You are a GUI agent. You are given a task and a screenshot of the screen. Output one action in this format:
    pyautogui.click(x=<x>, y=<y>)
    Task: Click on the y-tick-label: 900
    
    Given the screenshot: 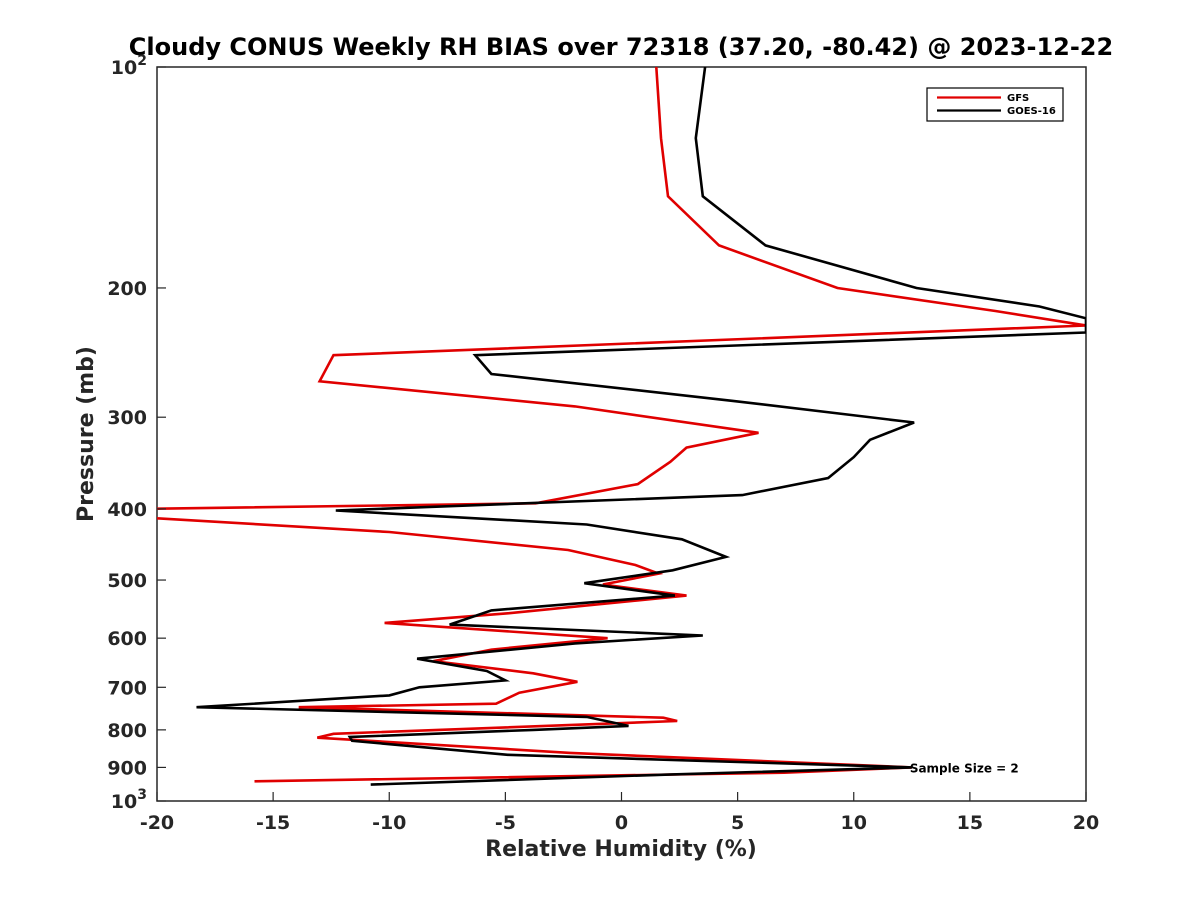 What is the action you would take?
    pyautogui.click(x=127, y=768)
    